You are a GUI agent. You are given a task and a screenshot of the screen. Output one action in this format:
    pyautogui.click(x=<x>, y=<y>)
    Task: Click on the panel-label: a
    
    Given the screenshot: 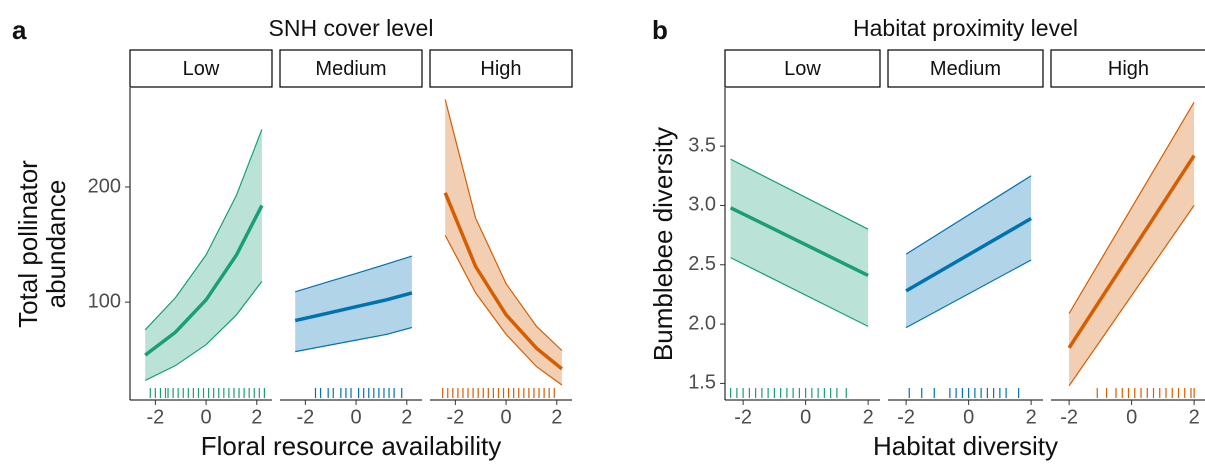 What is the action you would take?
    pyautogui.click(x=19, y=30)
    